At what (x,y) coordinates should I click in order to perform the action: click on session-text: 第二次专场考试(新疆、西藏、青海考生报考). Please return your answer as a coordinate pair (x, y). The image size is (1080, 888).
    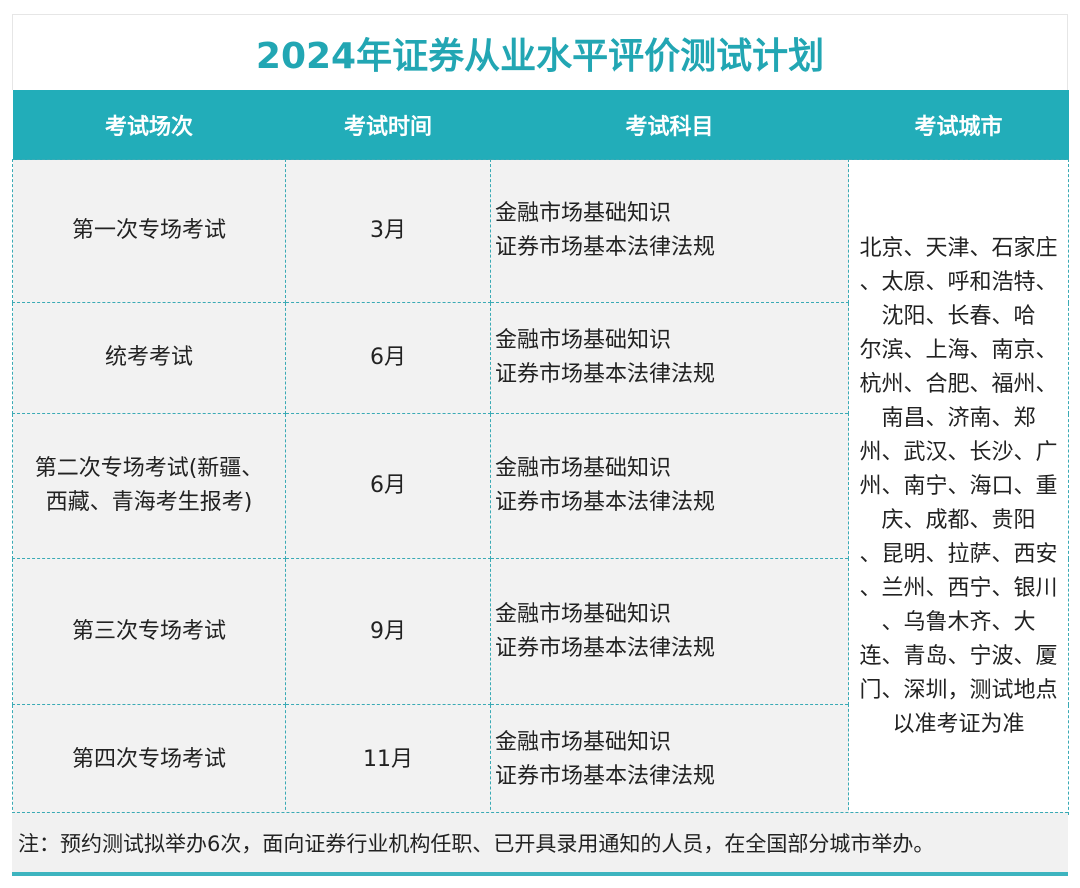
    Looking at the image, I should click on (149, 485).